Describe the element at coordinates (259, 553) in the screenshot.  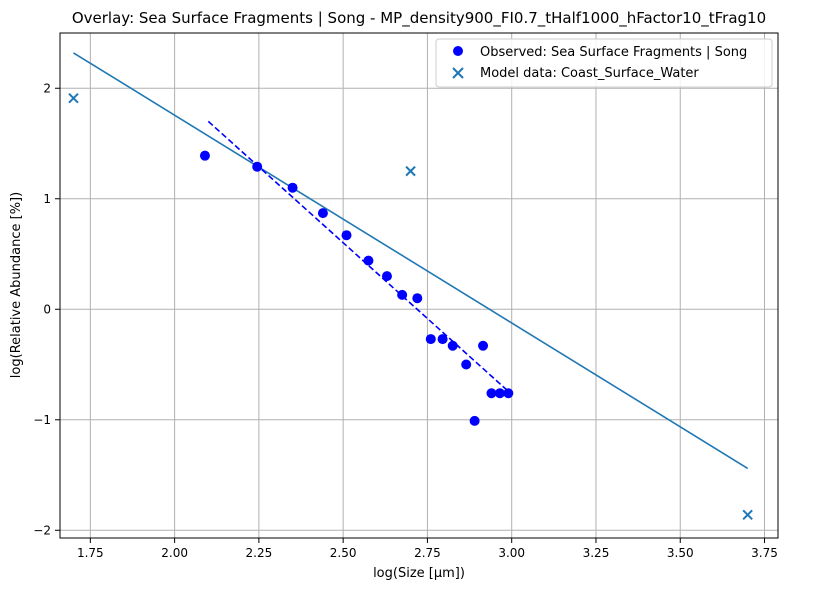
I see `x-tick-label: 2.25` at that location.